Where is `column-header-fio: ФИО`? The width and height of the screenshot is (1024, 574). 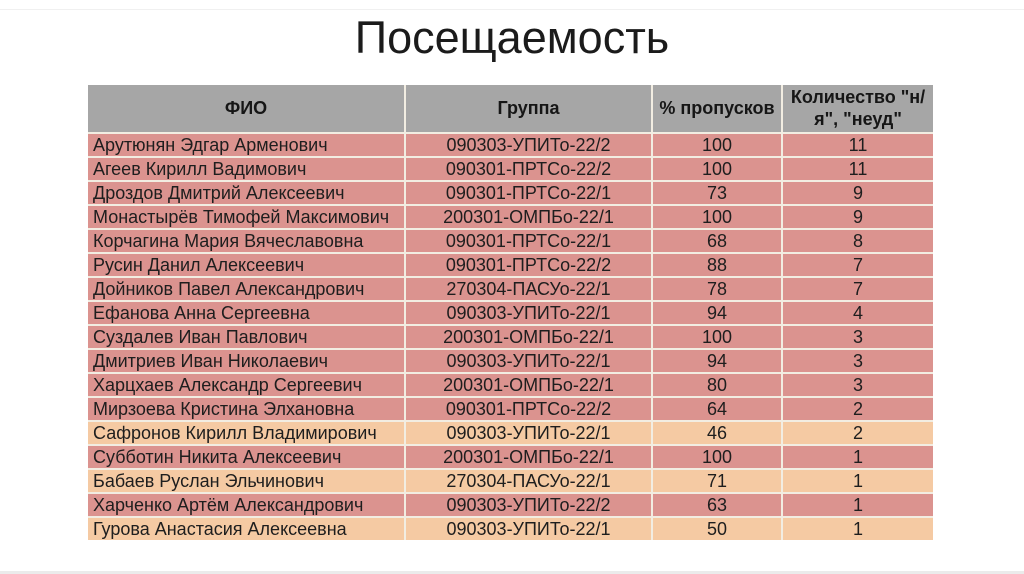 column-header-fio: ФИО is located at coordinates (247, 109).